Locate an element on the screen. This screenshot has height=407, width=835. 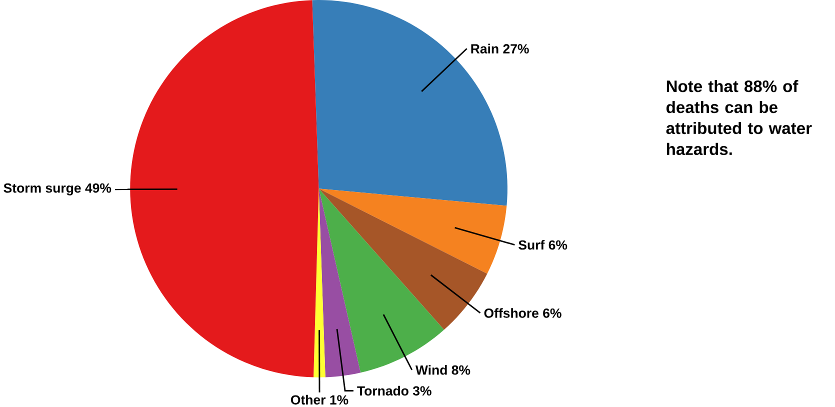
data-label: 8% is located at coordinates (461, 370).